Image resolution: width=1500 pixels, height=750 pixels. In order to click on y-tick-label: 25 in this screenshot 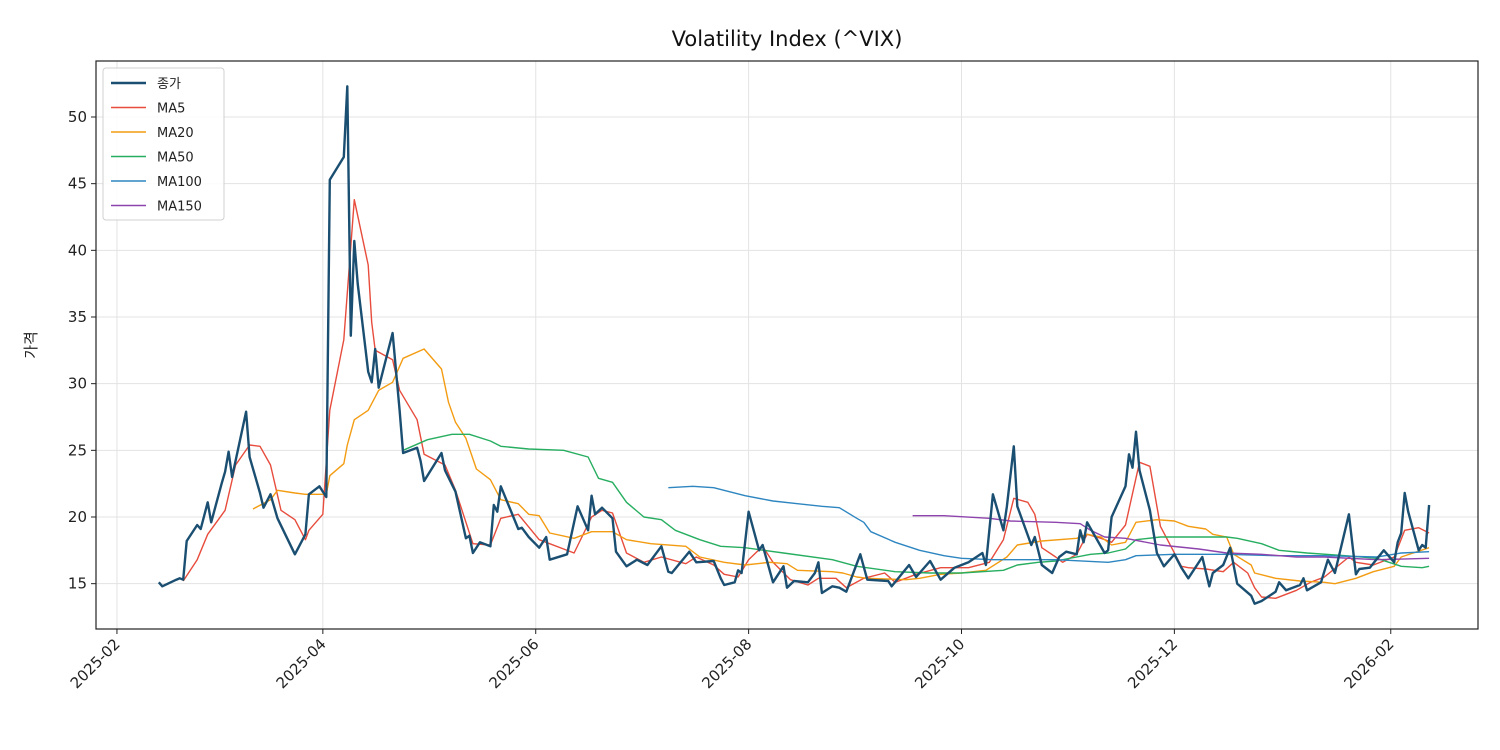, I will do `click(77, 450)`.